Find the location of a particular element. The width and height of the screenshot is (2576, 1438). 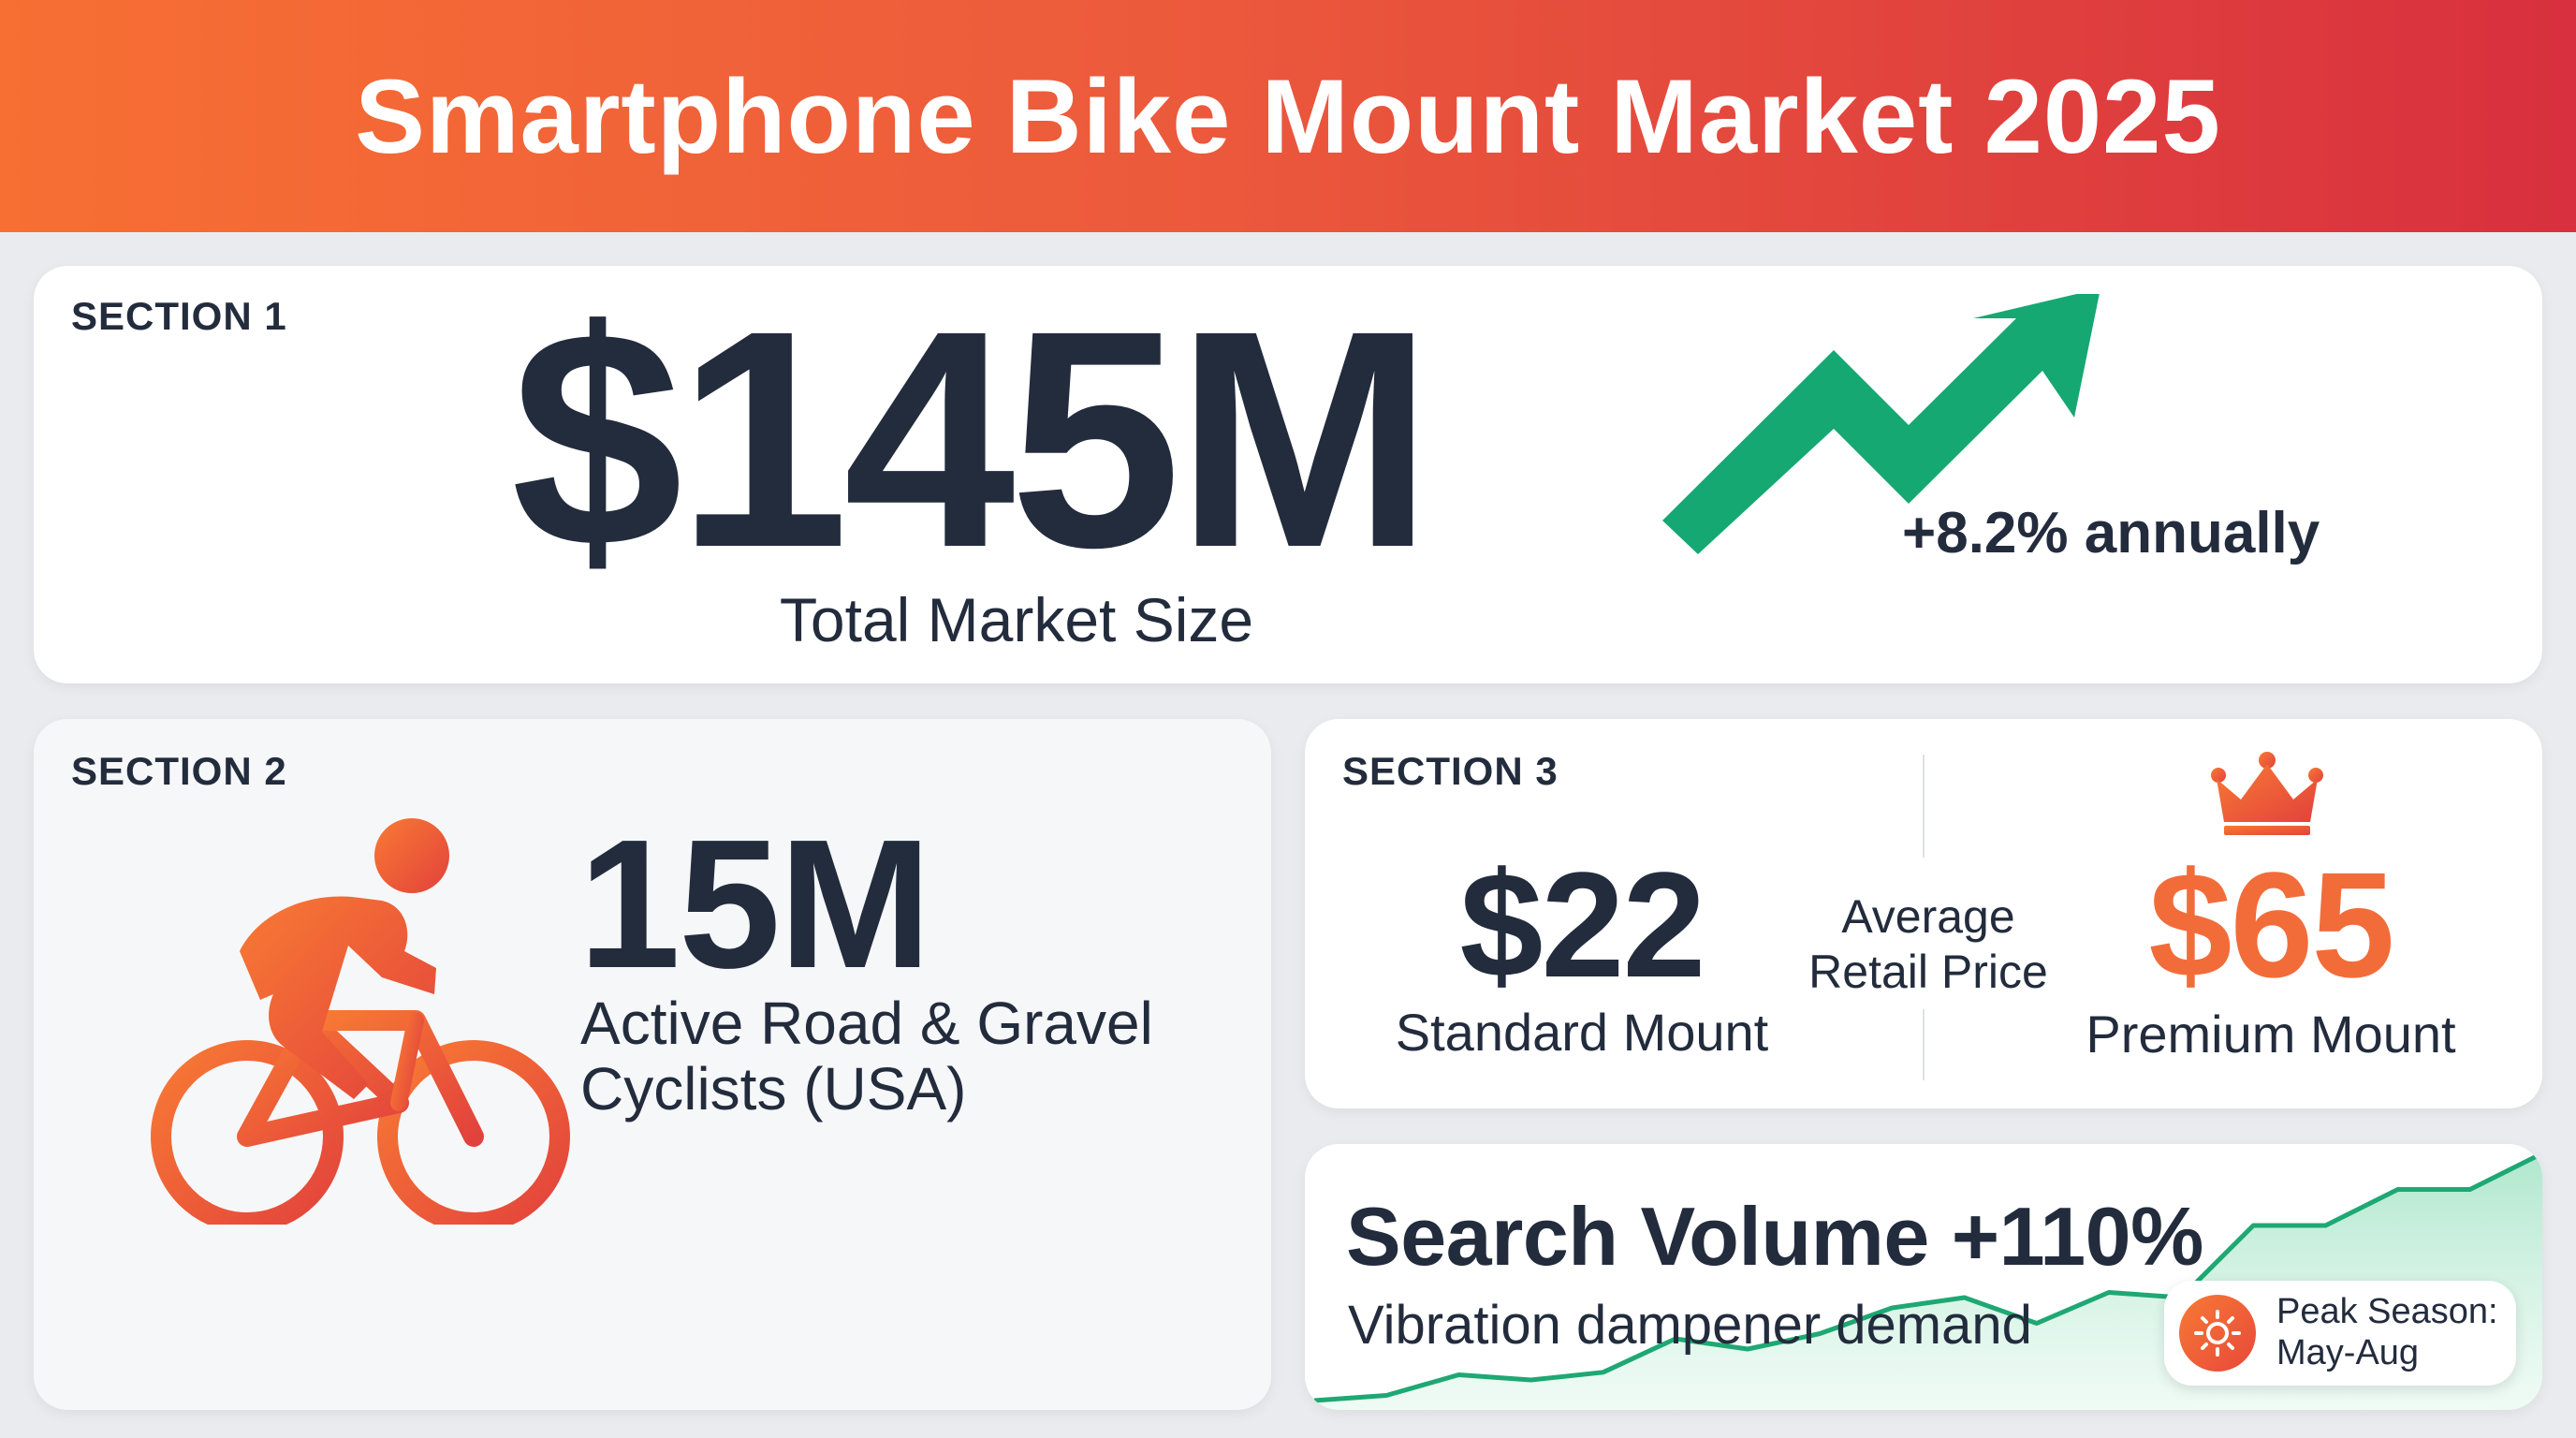

premium-price: $65 is located at coordinates (2271, 924).